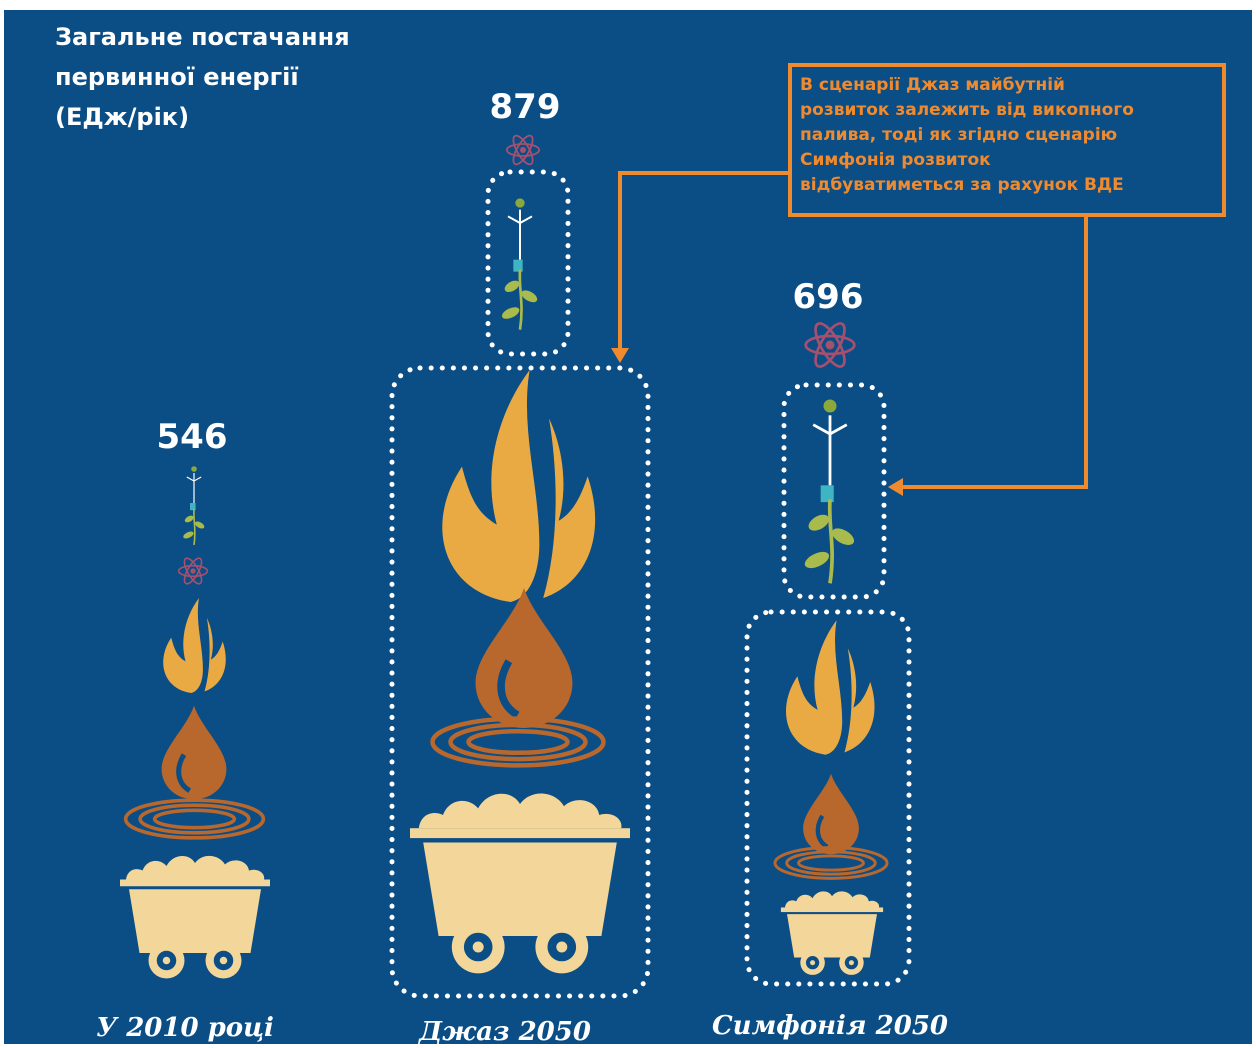  Describe the element at coordinates (967, 110) in the screenshot. I see `note-line: розвиток залежить від викопного` at that location.